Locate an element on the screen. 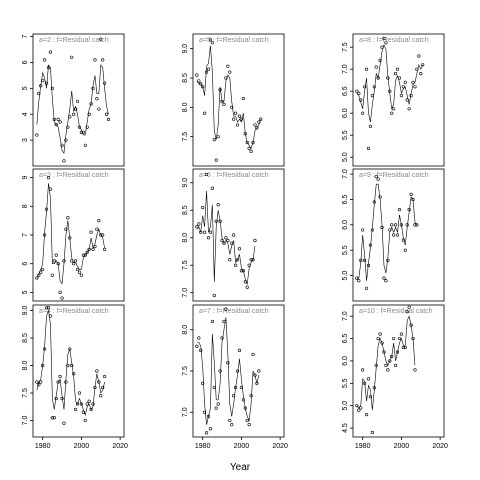 The image size is (480, 480). x-tick-label: 2020 is located at coordinates (120, 446).